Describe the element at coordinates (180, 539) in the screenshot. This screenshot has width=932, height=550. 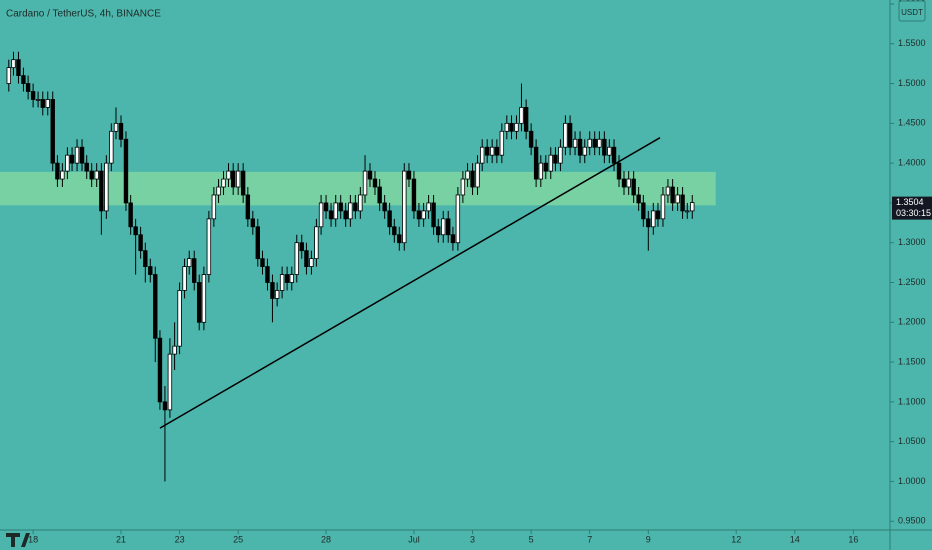
I see `x-tick-label: 23` at that location.